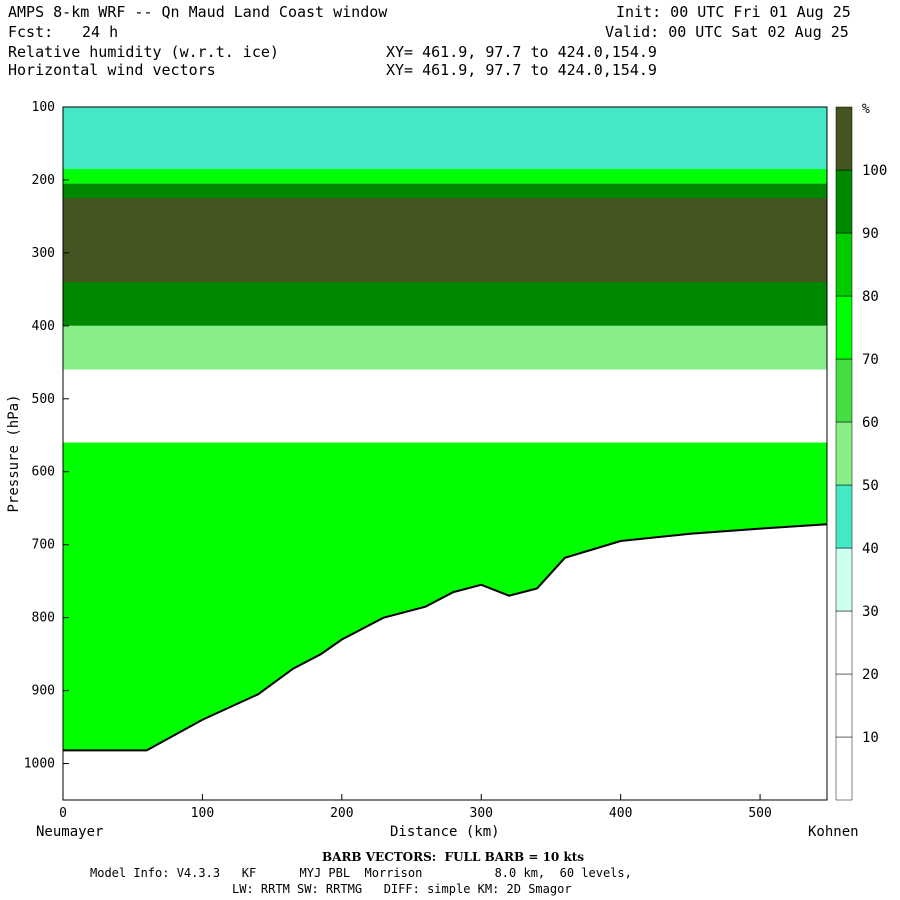 Image resolution: width=900 pixels, height=900 pixels. Describe the element at coordinates (870, 675) in the screenshot. I see `colorbar-label: 20` at that location.